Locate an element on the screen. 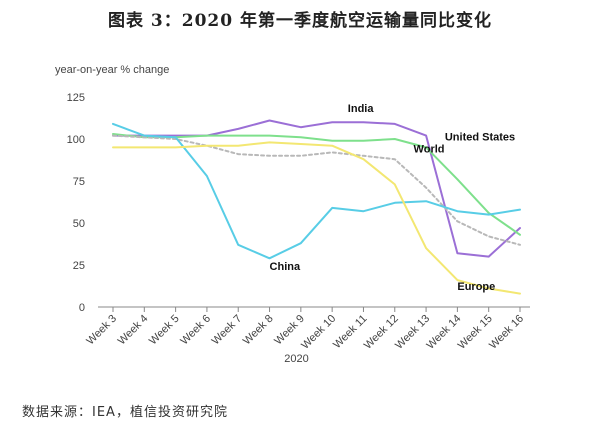  x-tick-label: Week 7 is located at coordinates (227, 330).